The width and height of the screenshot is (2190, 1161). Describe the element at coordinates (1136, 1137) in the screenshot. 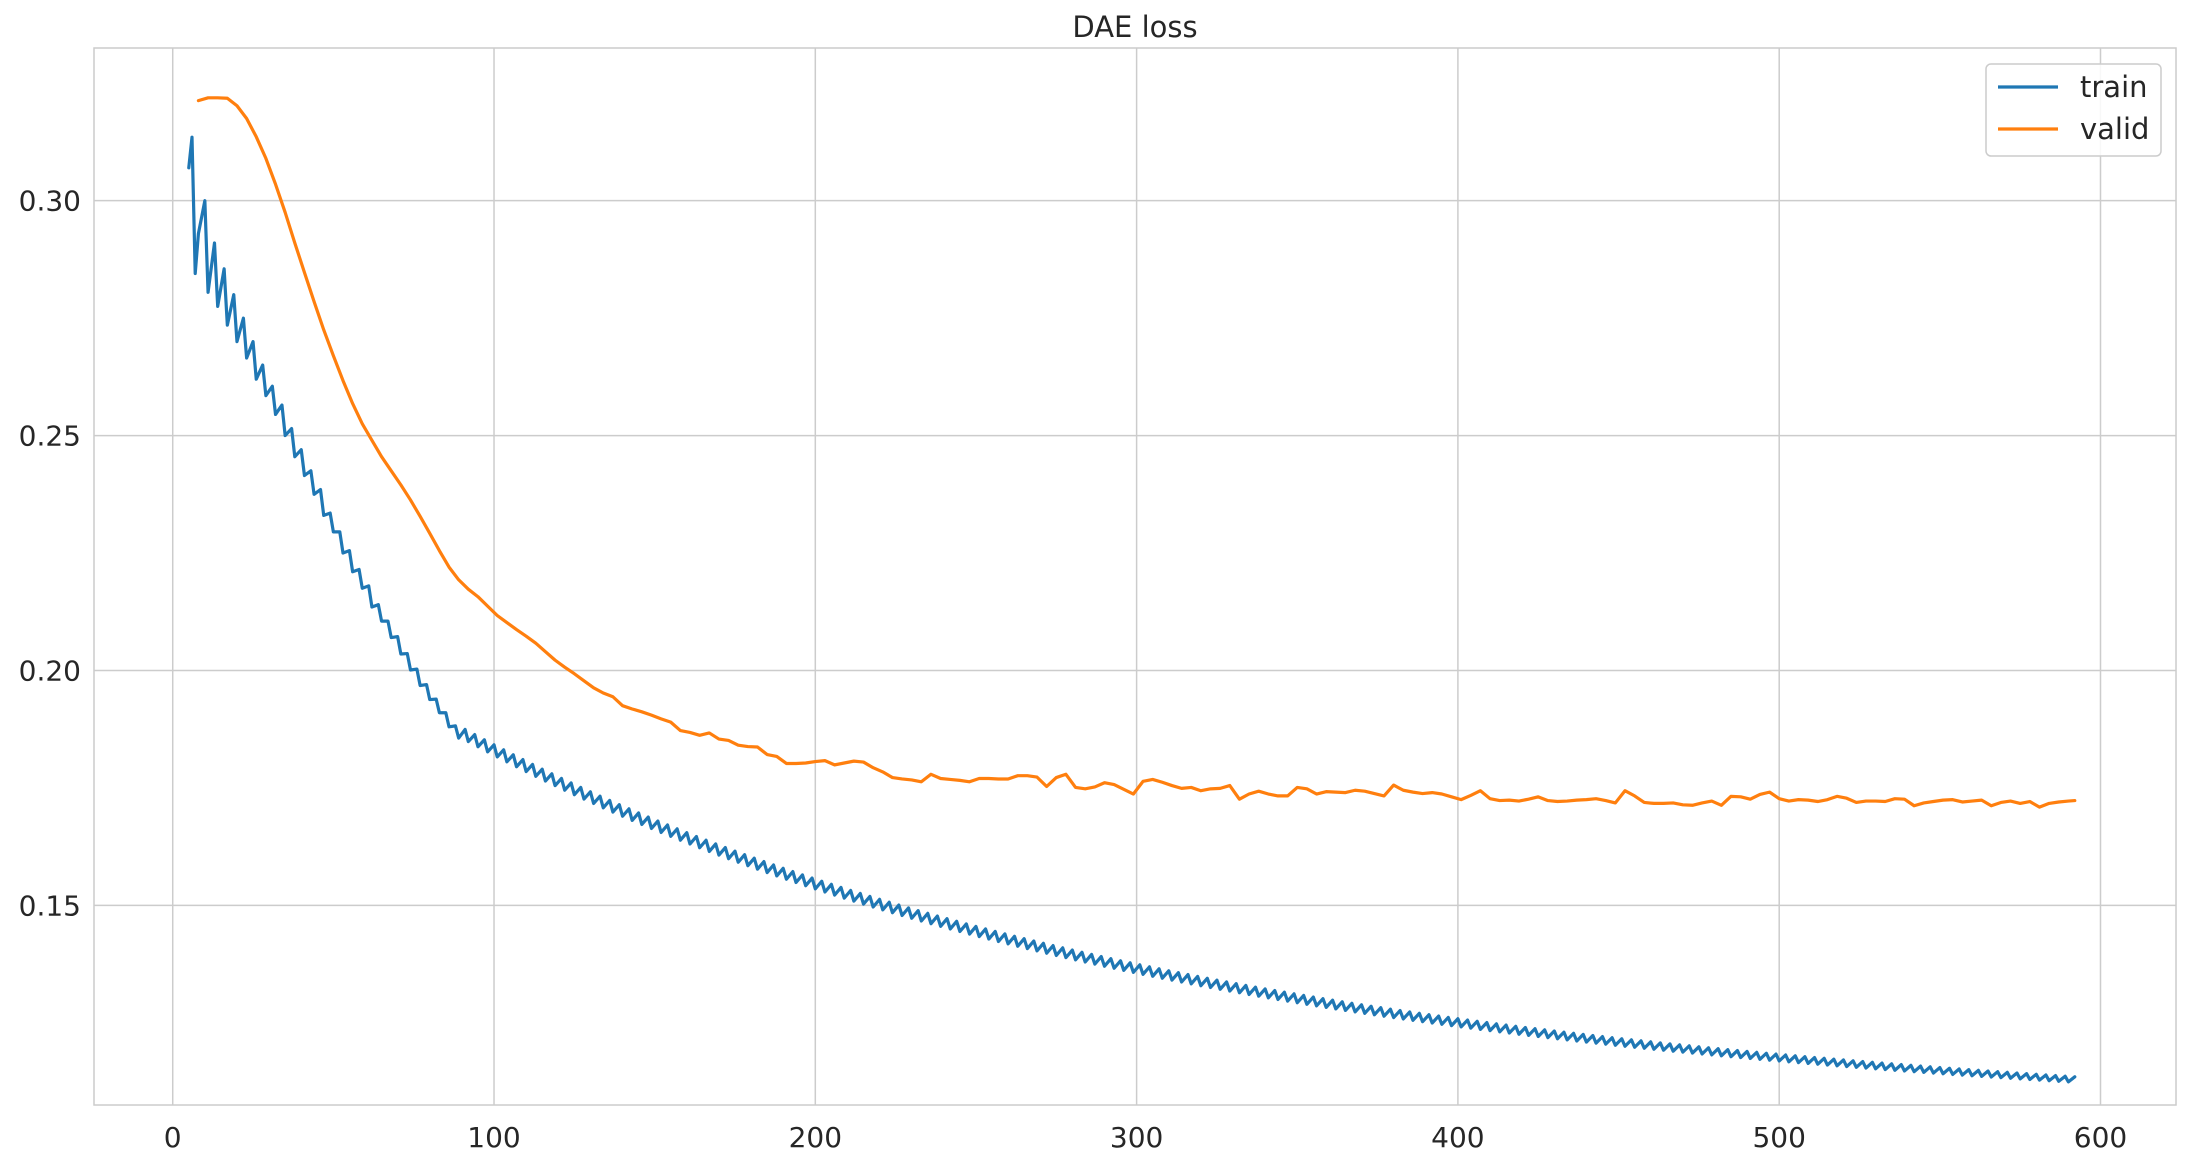

I see `x-tick-label: 300` at that location.